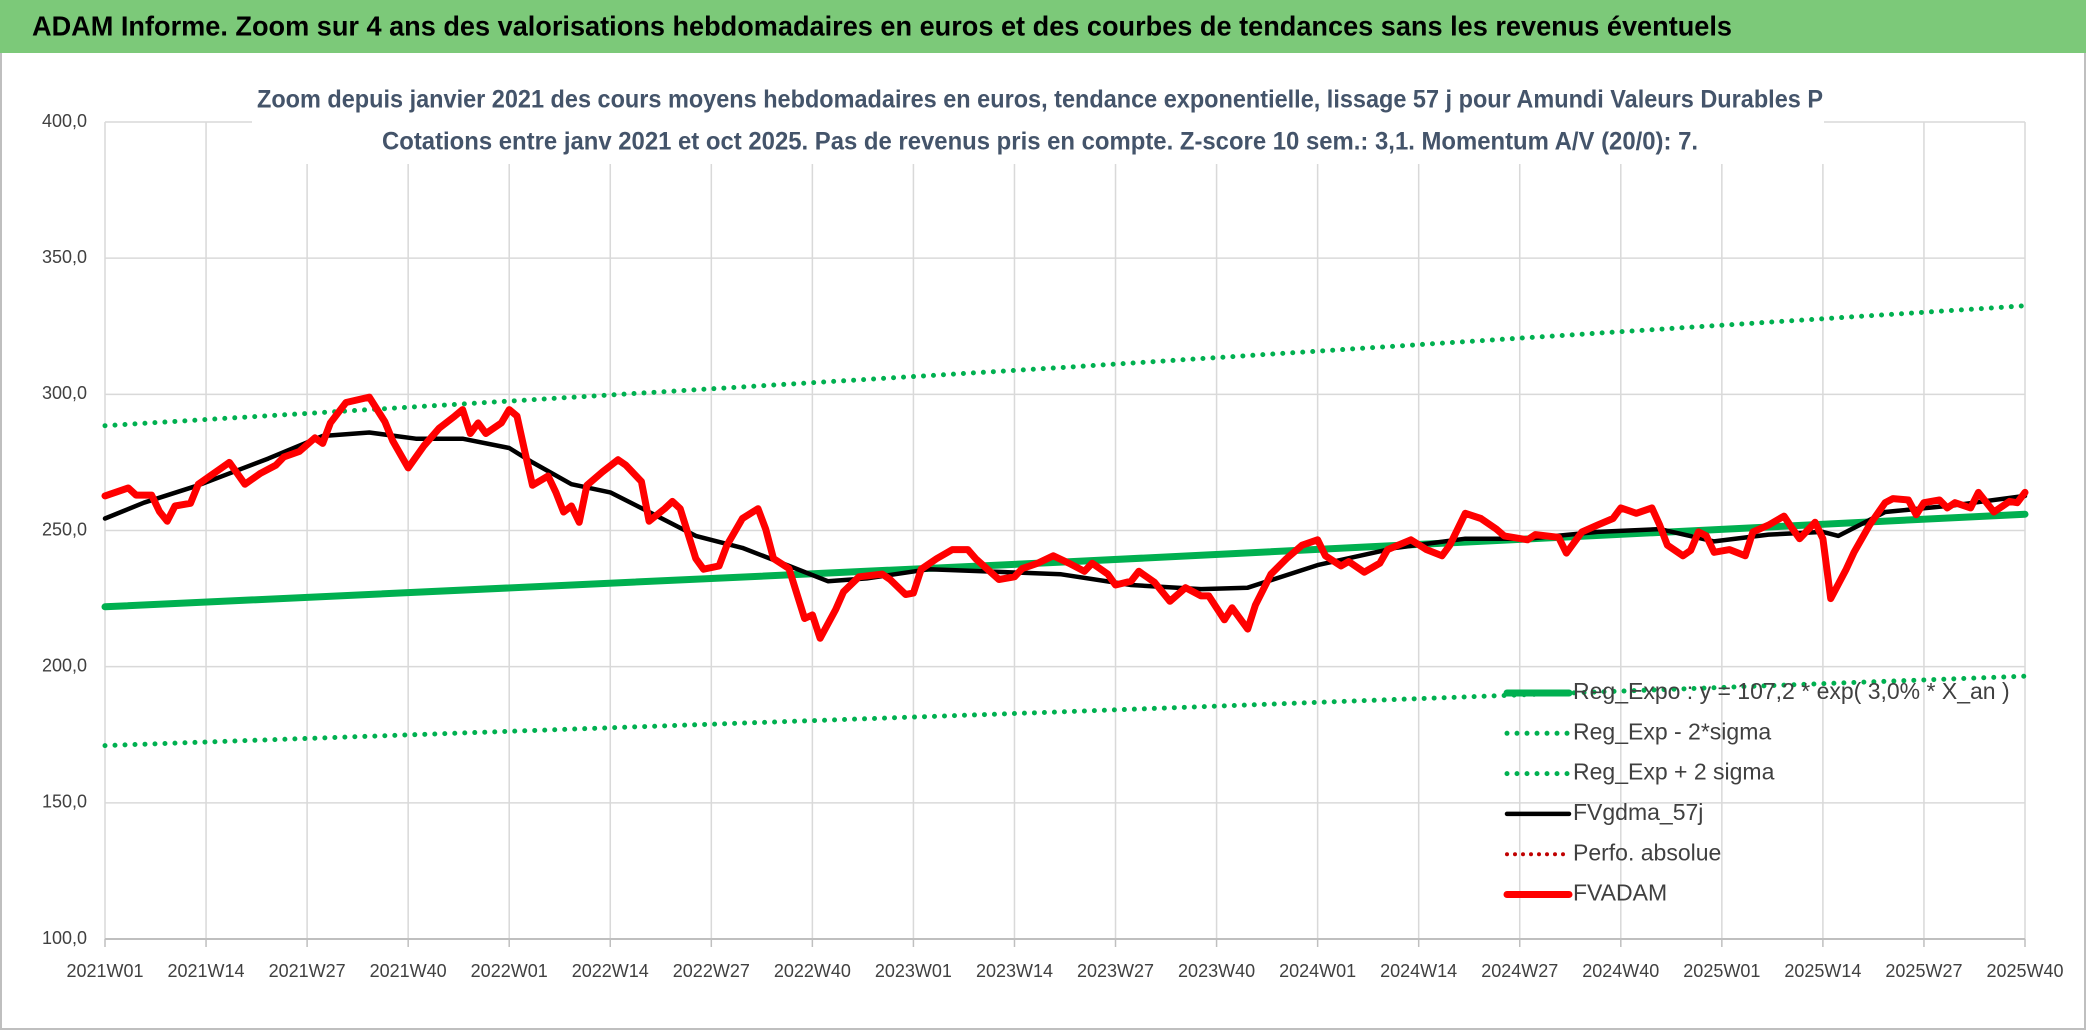 This screenshot has height=1031, width=2086. What do you see at coordinates (610, 971) in the screenshot?
I see `x-tick-label: 2022W14` at bounding box center [610, 971].